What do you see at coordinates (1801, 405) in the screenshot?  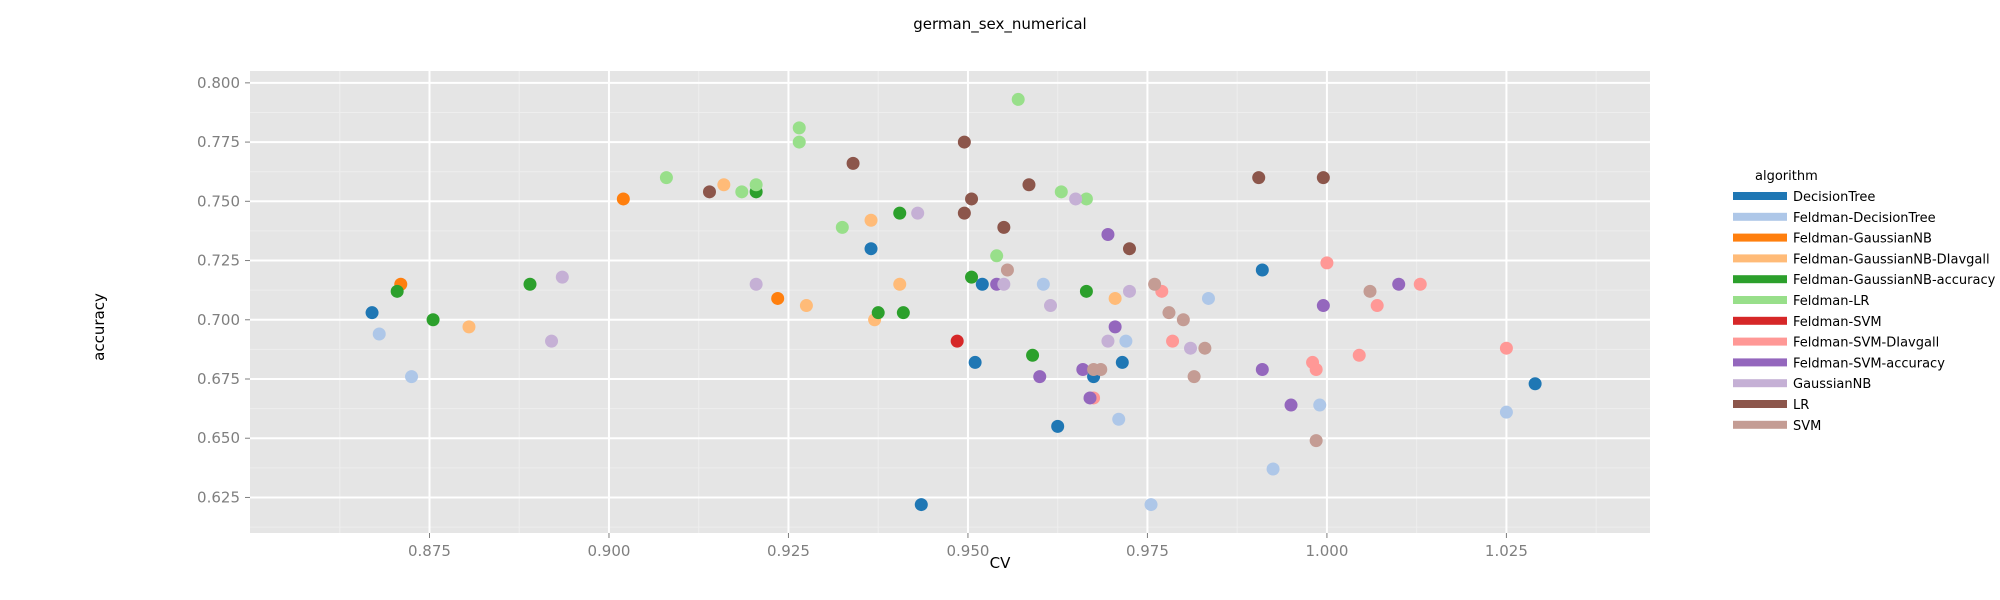 I see `legend-label: LR` at bounding box center [1801, 405].